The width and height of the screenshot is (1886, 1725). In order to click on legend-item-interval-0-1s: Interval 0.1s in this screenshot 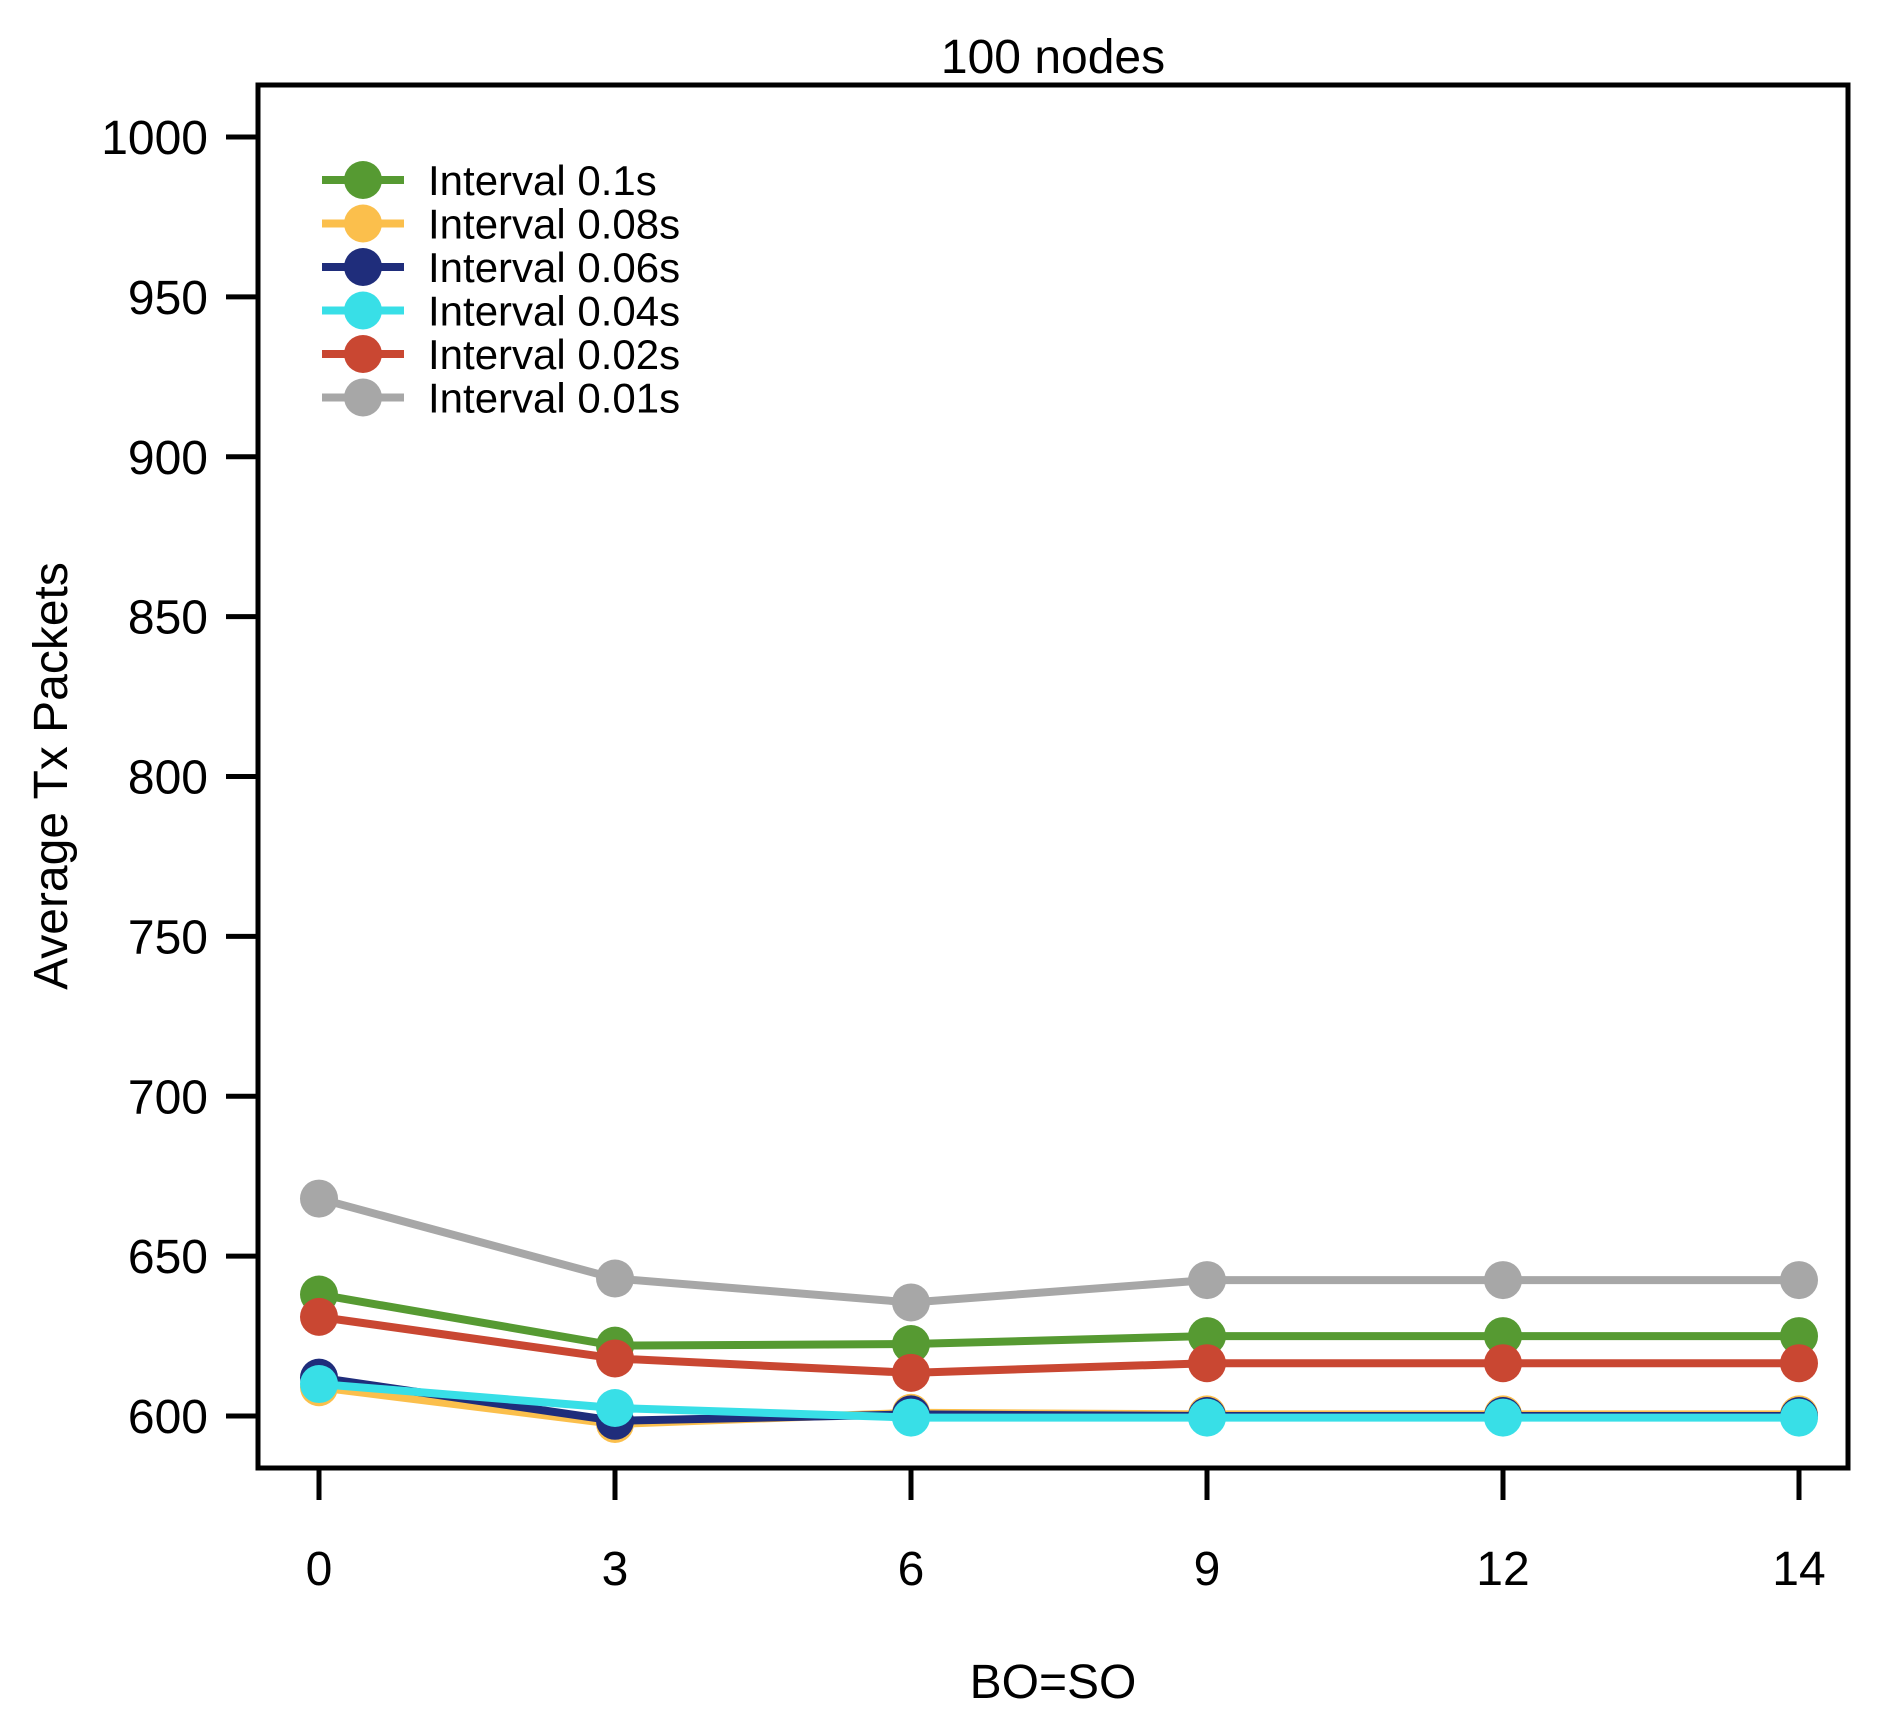, I will do `click(489, 180)`.